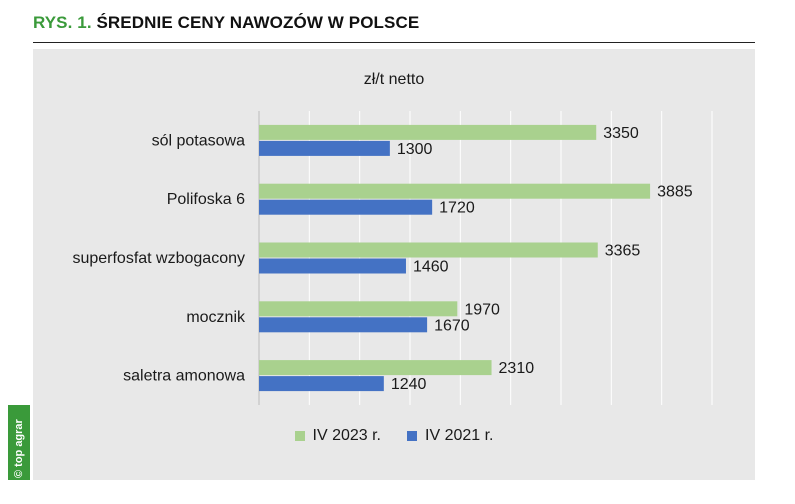  I want to click on data-label-2023: 3350, so click(621, 133).